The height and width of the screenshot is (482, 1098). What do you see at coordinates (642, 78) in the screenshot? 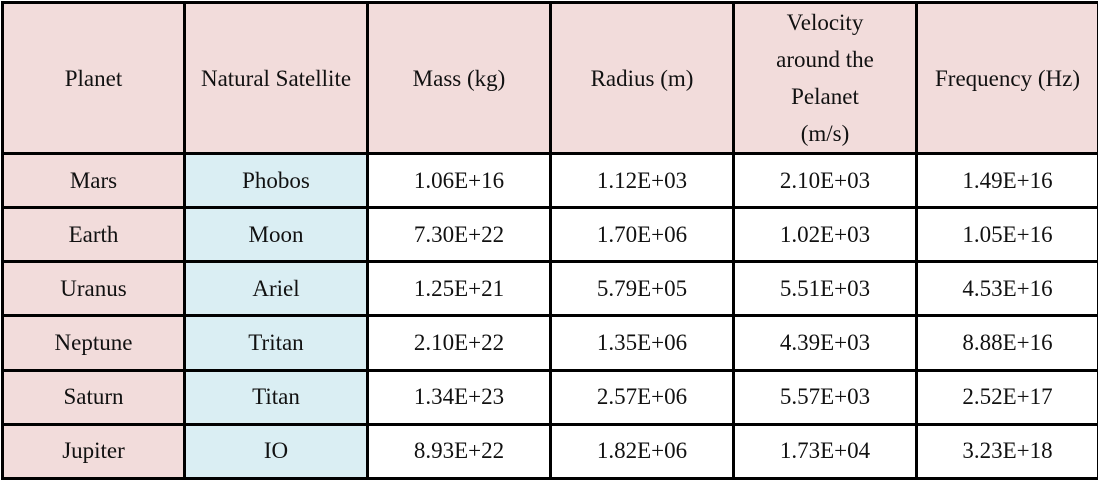
I see `header-cell: Radius (m)` at bounding box center [642, 78].